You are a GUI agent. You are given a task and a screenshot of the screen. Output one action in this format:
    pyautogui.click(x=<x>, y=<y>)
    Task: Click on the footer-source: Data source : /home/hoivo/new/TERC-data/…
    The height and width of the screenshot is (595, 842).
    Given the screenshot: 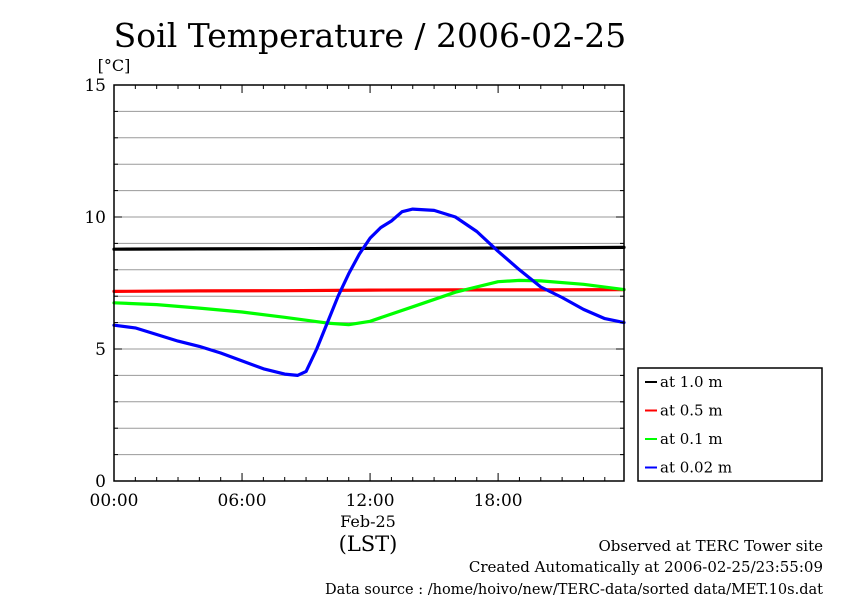 What is the action you would take?
    pyautogui.click(x=574, y=587)
    